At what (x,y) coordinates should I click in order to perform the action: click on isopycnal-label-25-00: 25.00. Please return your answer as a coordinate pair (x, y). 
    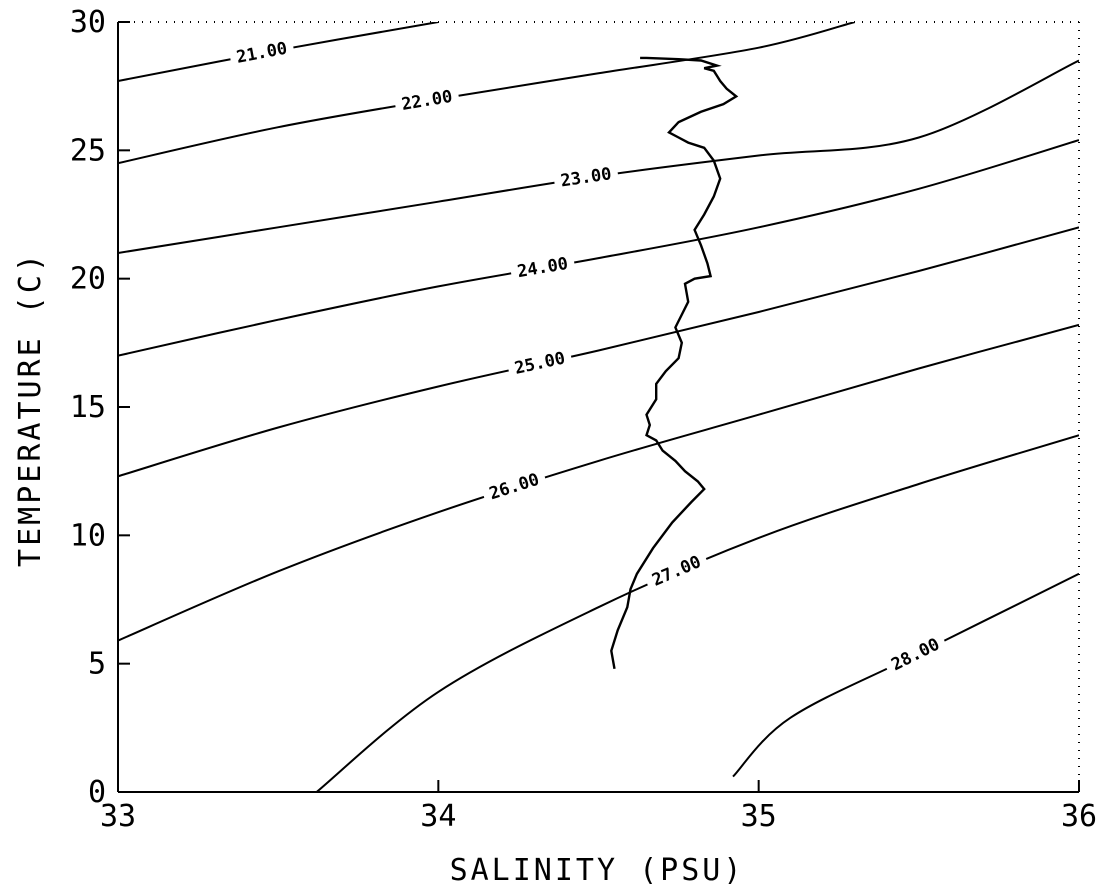
    Looking at the image, I should click on (540, 363).